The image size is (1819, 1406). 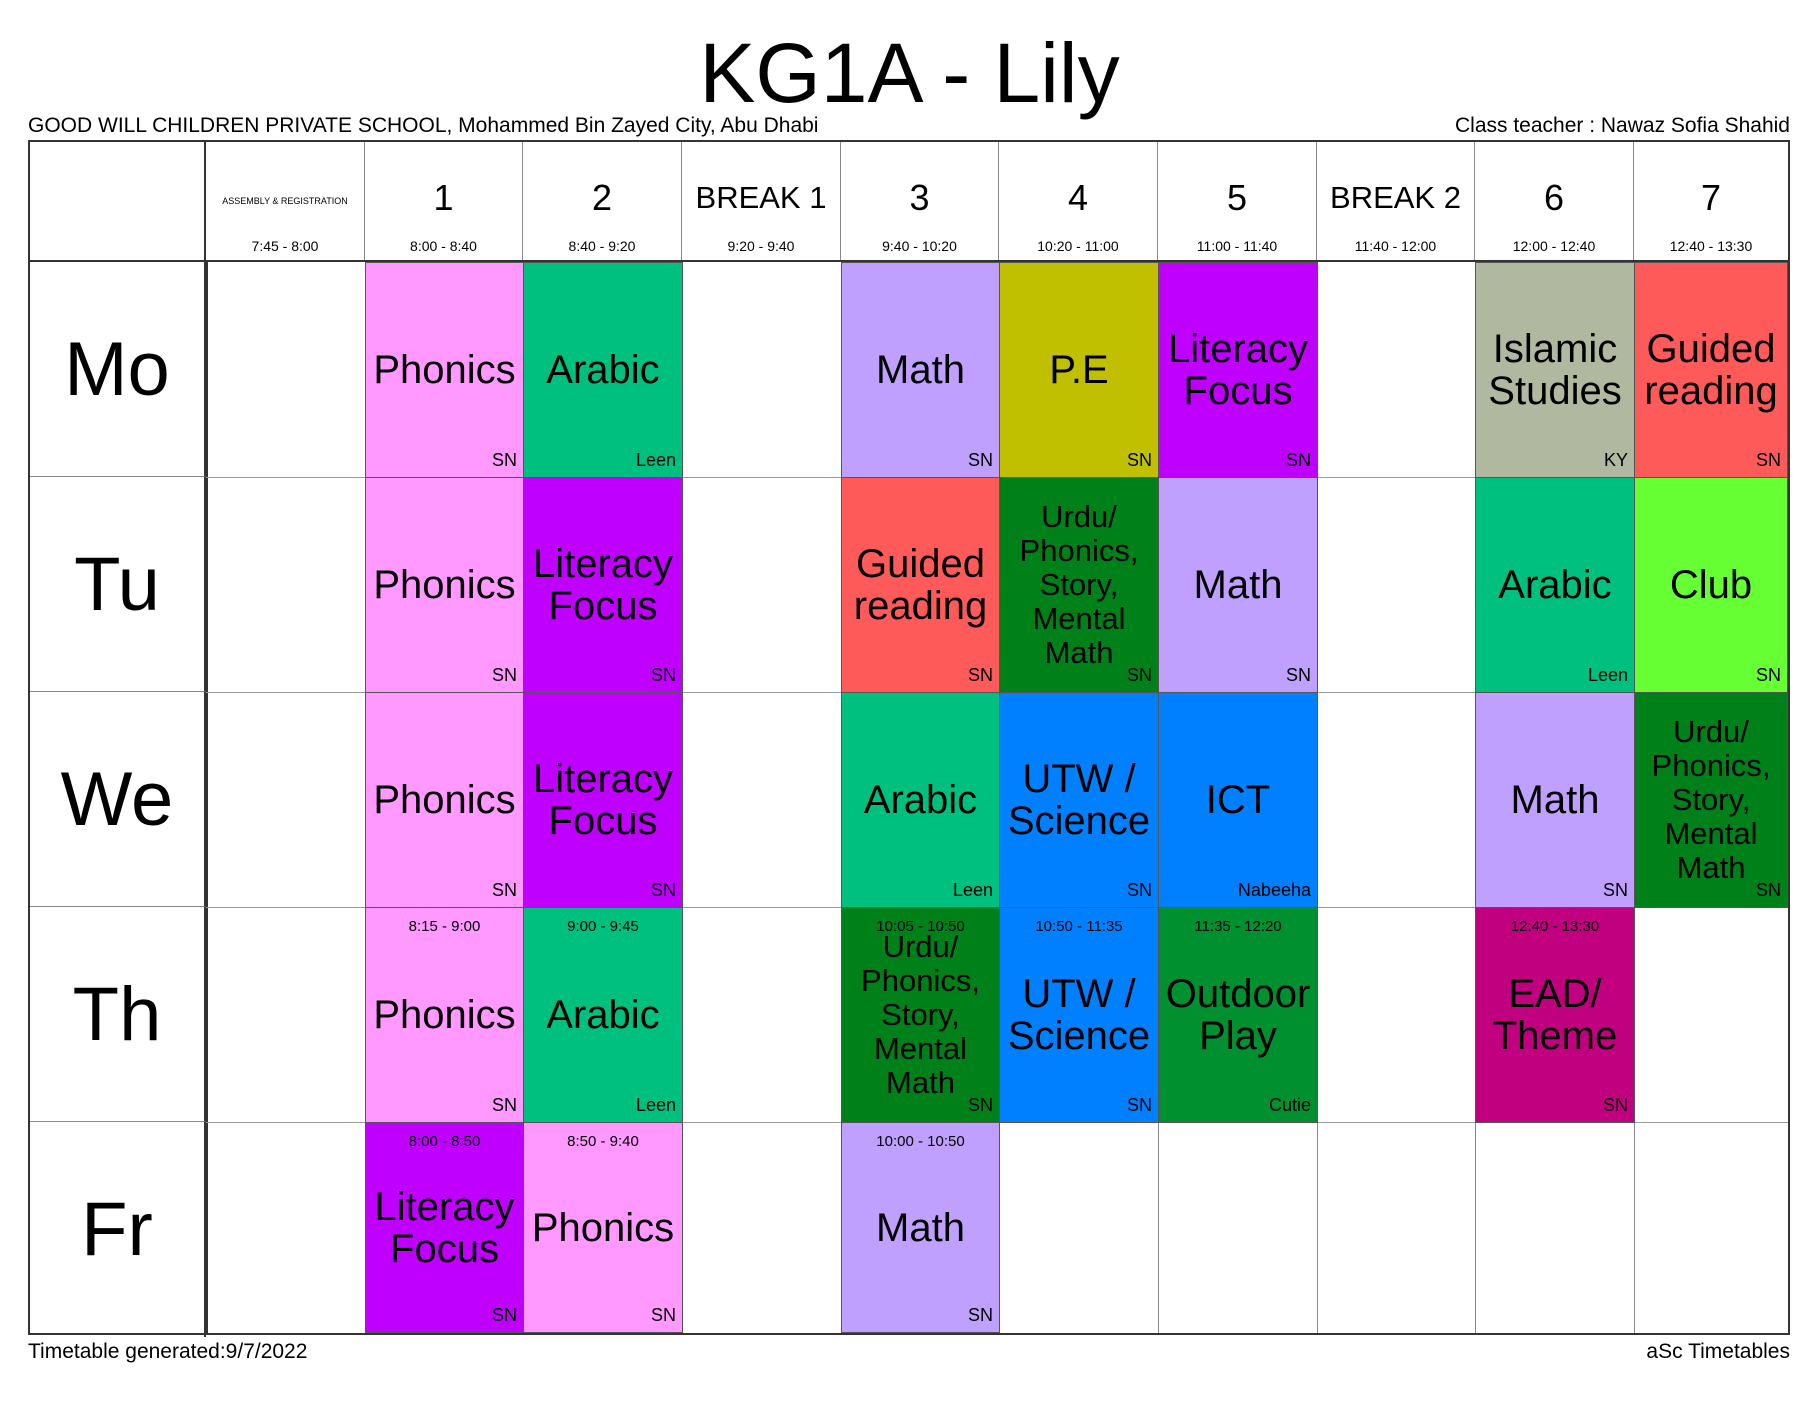 I want to click on generated-date: Timetable generated:9/7/2022, so click(x=168, y=1351).